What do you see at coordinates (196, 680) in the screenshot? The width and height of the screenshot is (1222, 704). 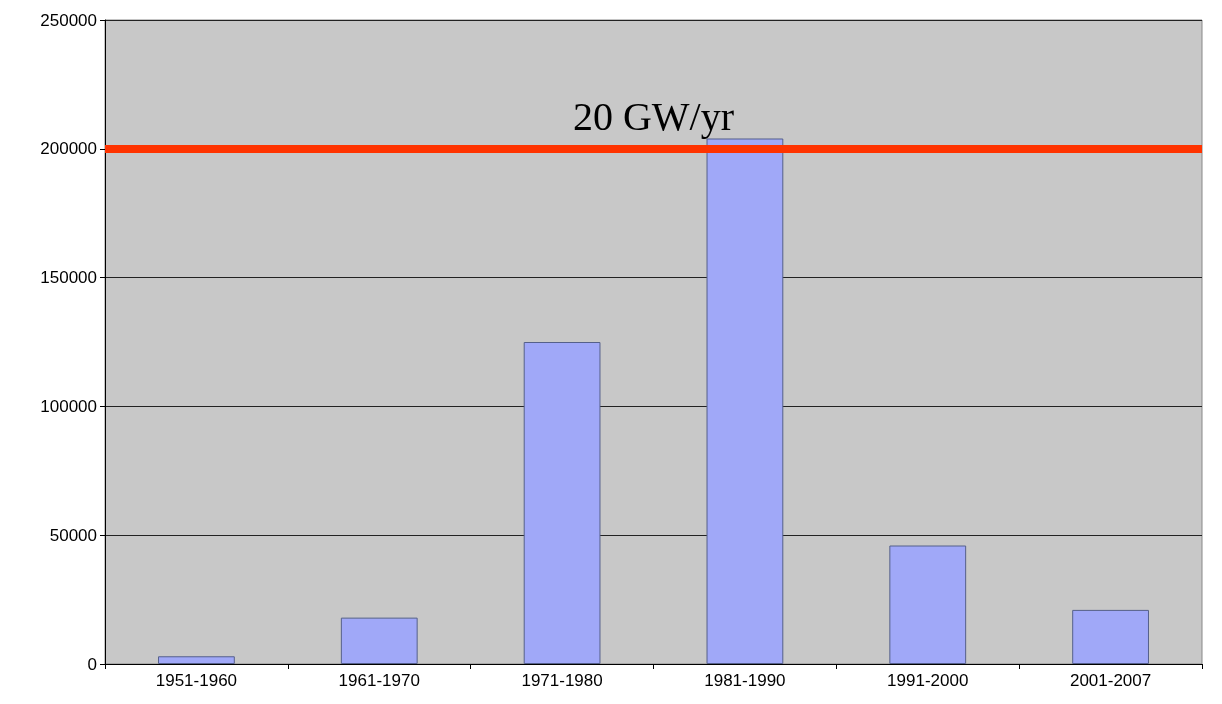 I see `x-tick-label: 1951-1960` at bounding box center [196, 680].